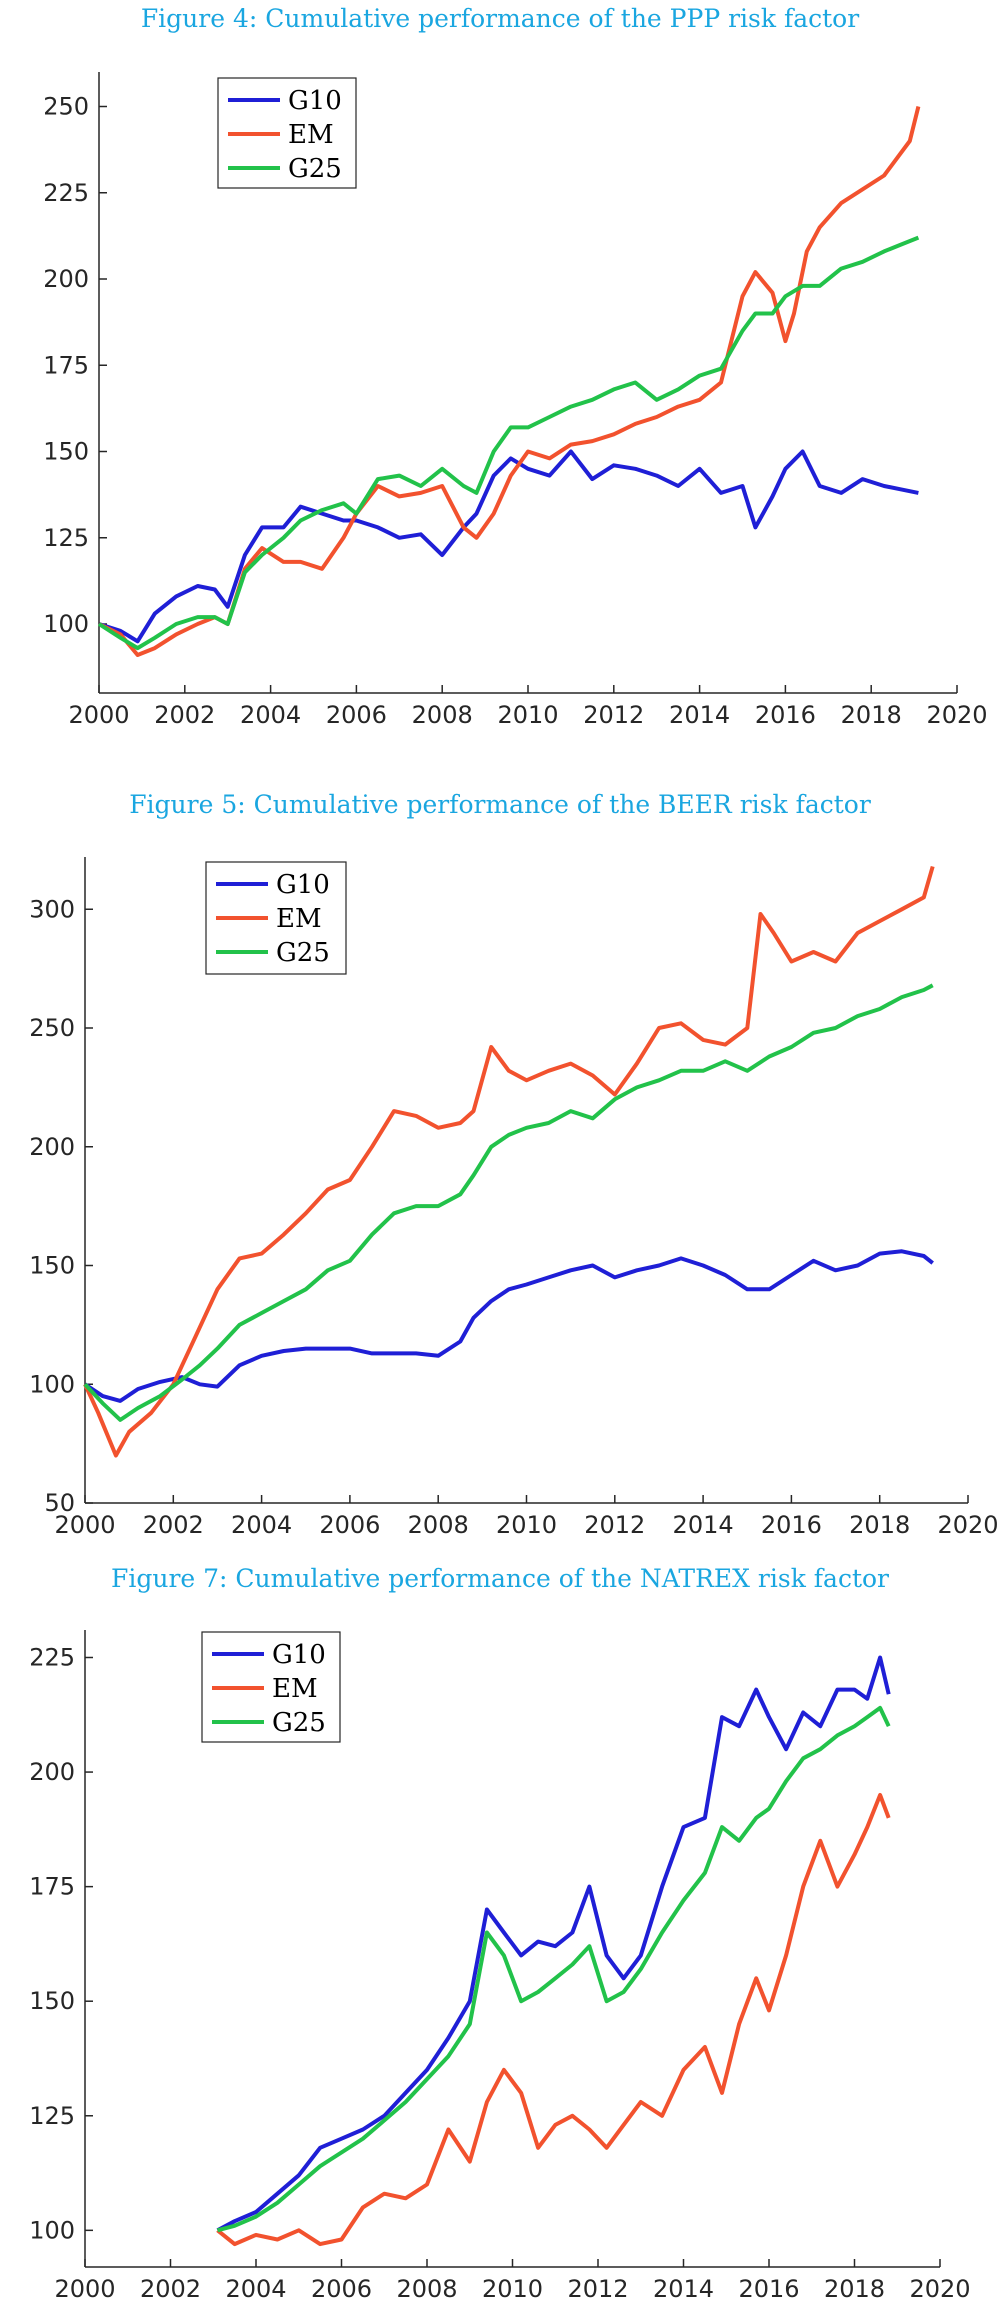  I want to click on series-line-em, so click(553, 2020).